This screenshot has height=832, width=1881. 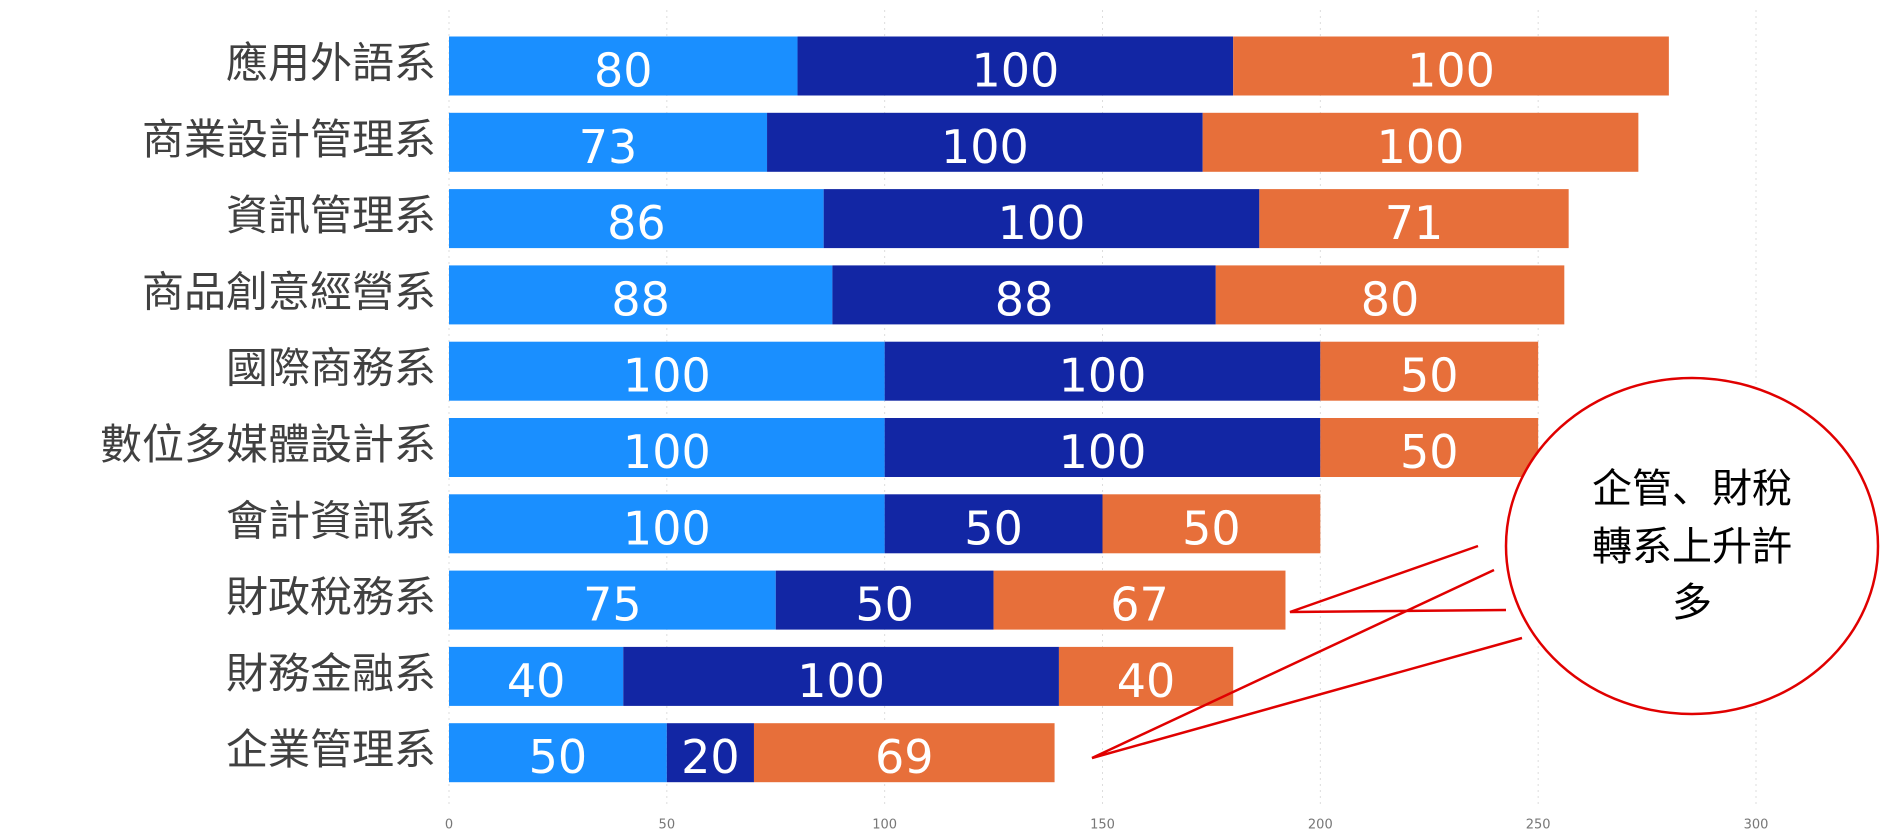 What do you see at coordinates (289, 139) in the screenshot?
I see `category-label: 商業設計管理系` at bounding box center [289, 139].